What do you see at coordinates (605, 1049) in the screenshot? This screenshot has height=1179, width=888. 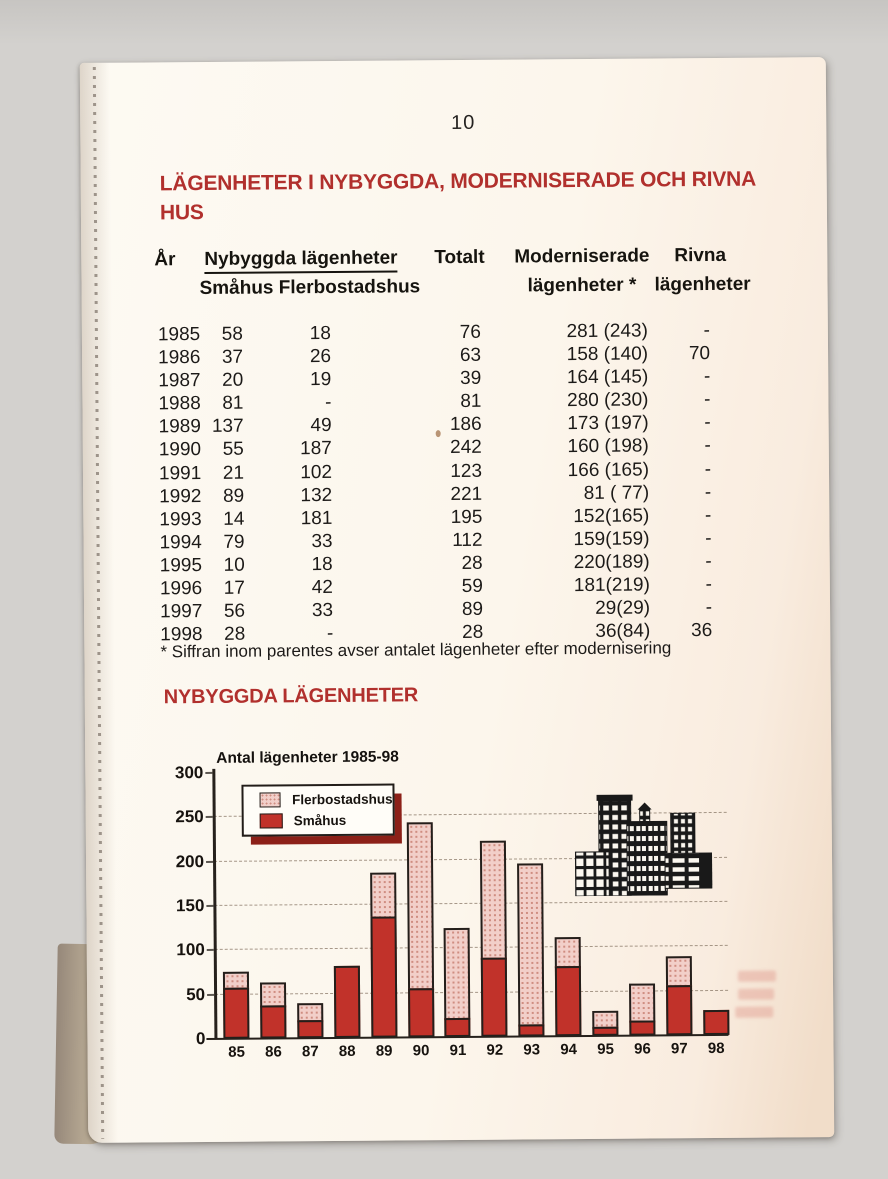 I see `x-axis-label-95: 95` at bounding box center [605, 1049].